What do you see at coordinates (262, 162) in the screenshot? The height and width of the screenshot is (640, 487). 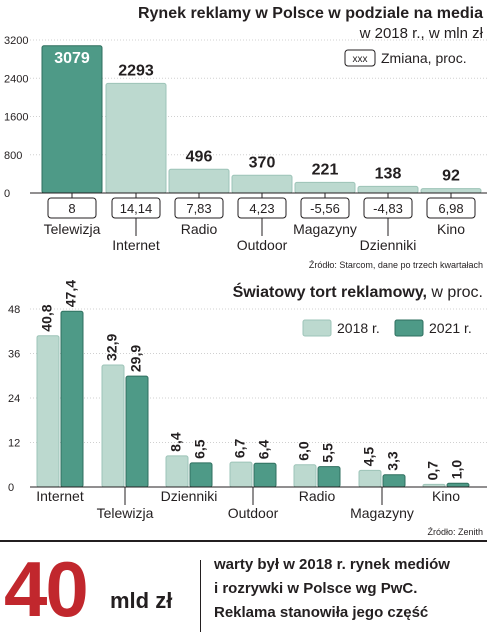 I see `chart1-value-label: 370` at bounding box center [262, 162].